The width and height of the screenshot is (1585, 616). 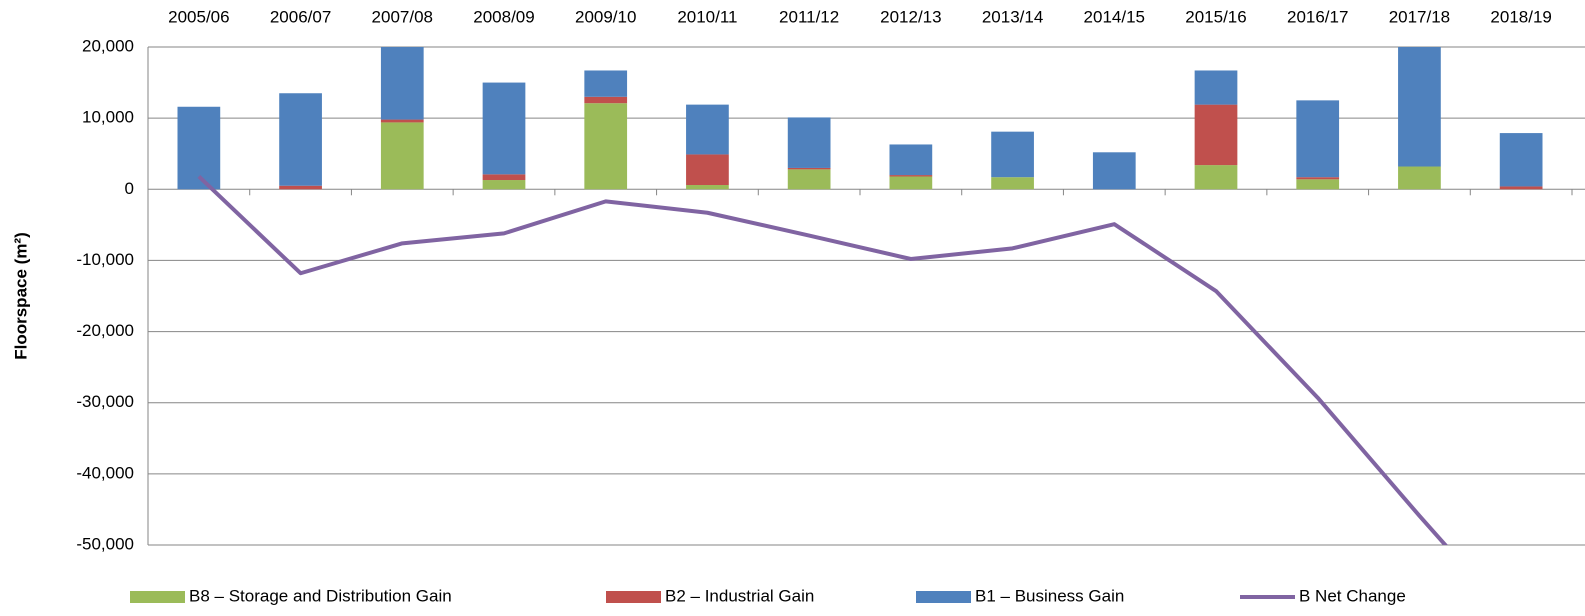 I want to click on x-tick-label: 2013/14, so click(x=1012, y=16).